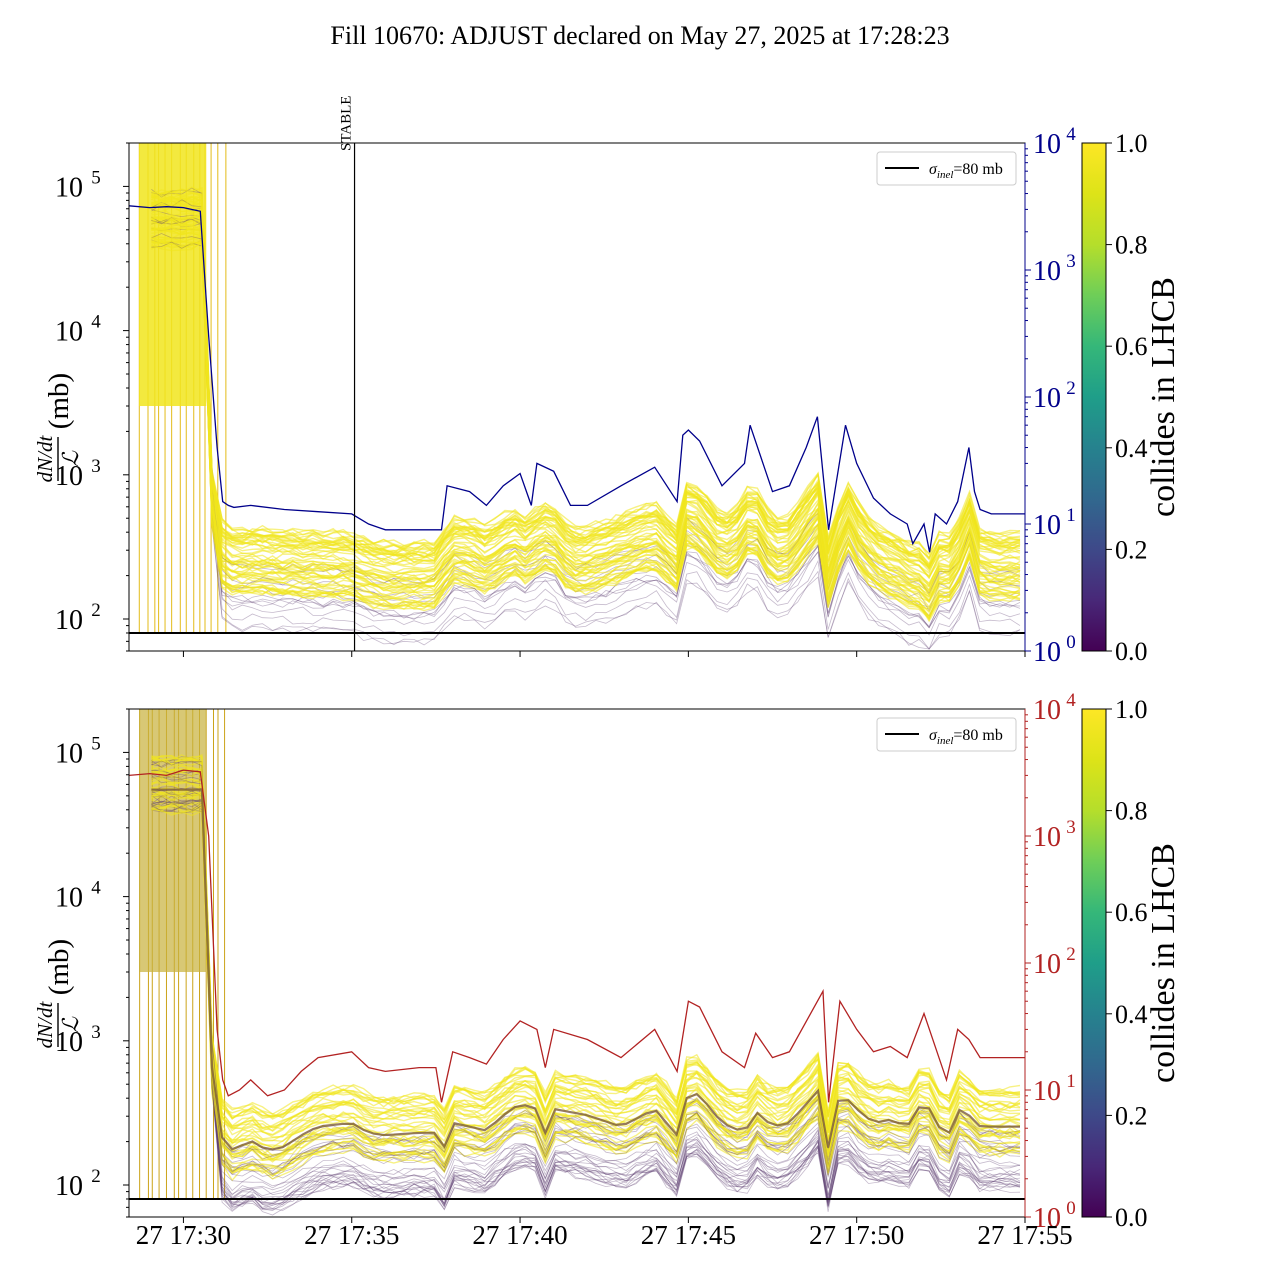 The height and width of the screenshot is (1280, 1280). I want to click on x-tick-label: 27 17:50, so click(856, 1235).